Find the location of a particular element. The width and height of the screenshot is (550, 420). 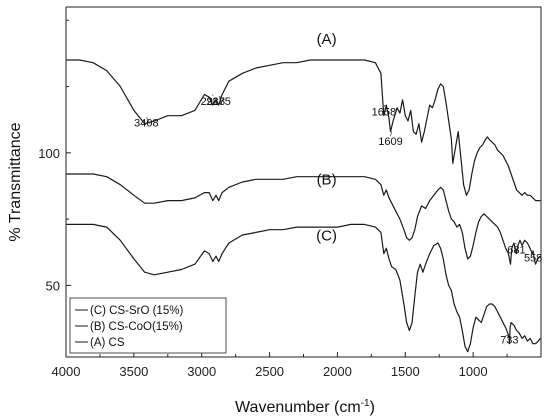

annotation-label: 1658 is located at coordinates (384, 113).